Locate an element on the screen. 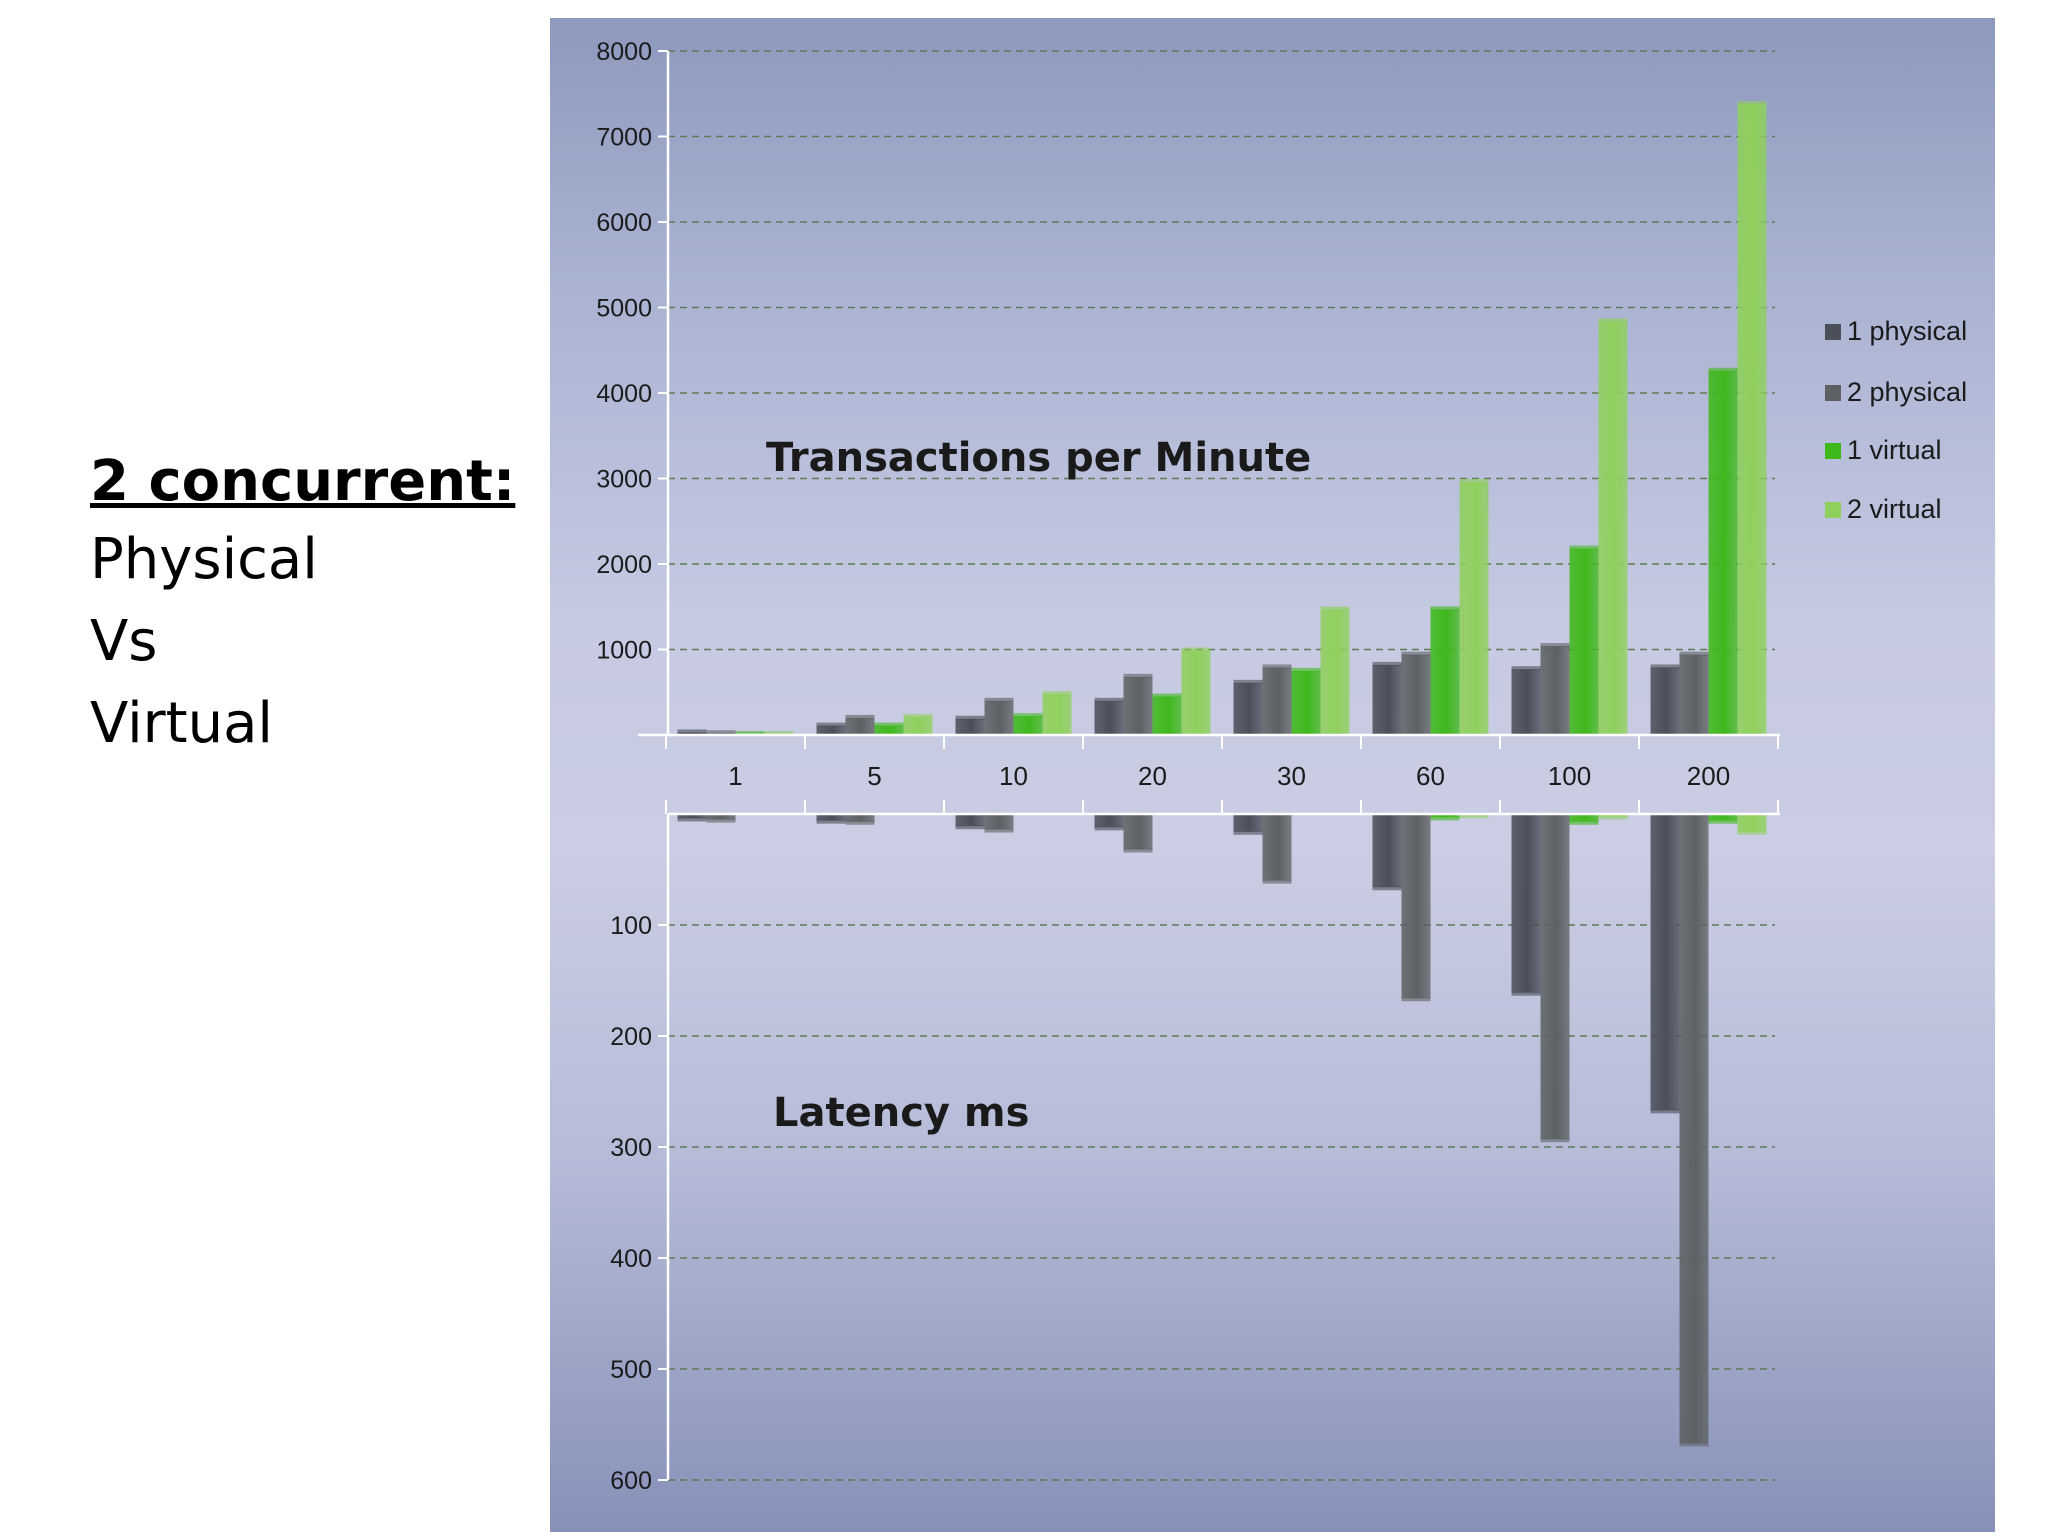 This screenshot has height=1536, width=2048. legend-swatch-1-physical is located at coordinates (1833, 332).